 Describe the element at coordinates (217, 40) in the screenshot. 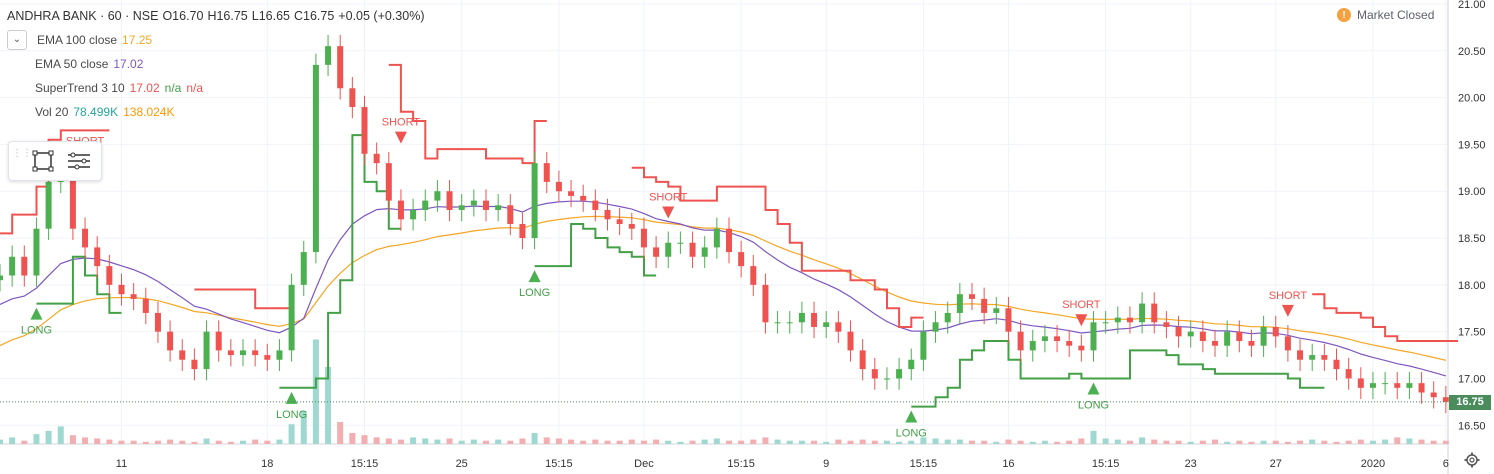

I see `indicator-ema100: ⌄ EMA 100 close 17.25` at that location.